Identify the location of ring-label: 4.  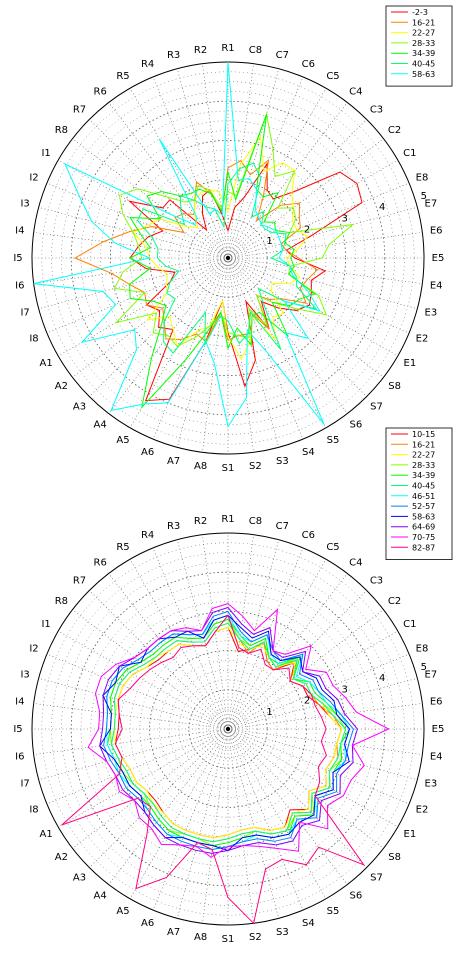
(382, 207).